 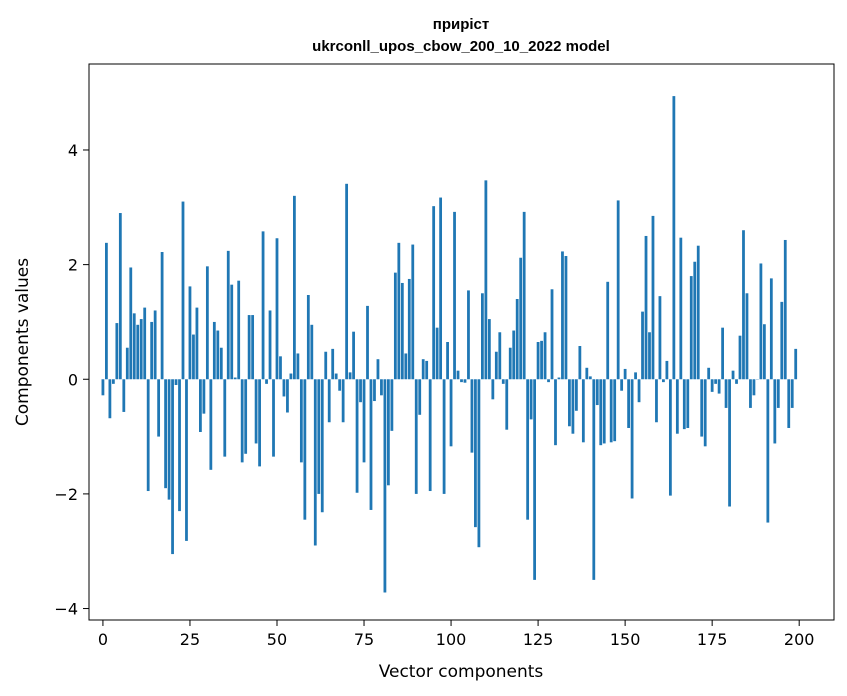 I want to click on x-axis-ticks: 0 25 50 75 100 125 150 175 200, so click(x=456, y=634).